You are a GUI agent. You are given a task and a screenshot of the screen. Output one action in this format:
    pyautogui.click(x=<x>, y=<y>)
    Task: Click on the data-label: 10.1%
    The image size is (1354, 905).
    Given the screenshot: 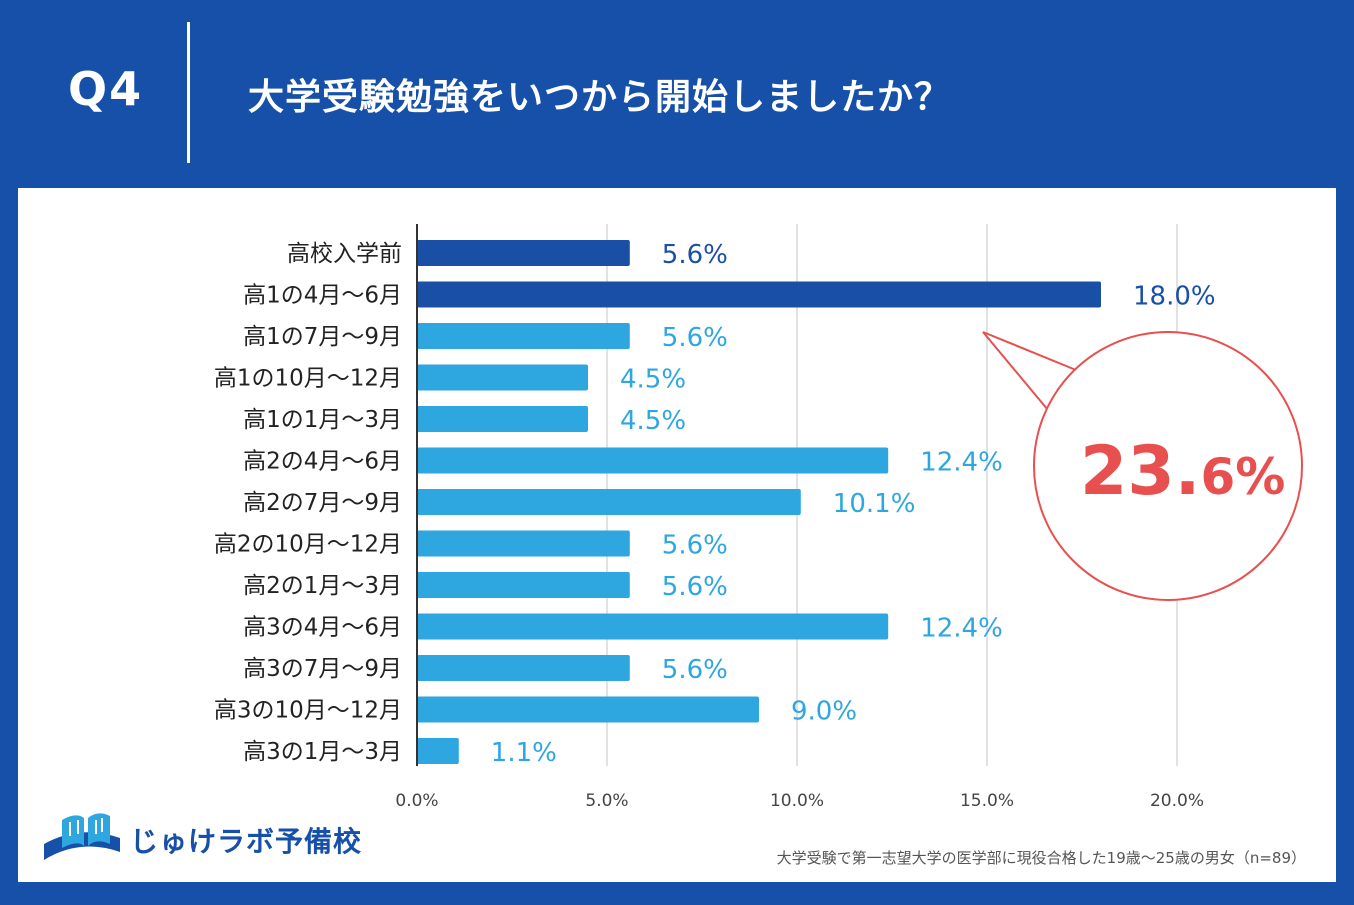 What is the action you would take?
    pyautogui.click(x=874, y=504)
    